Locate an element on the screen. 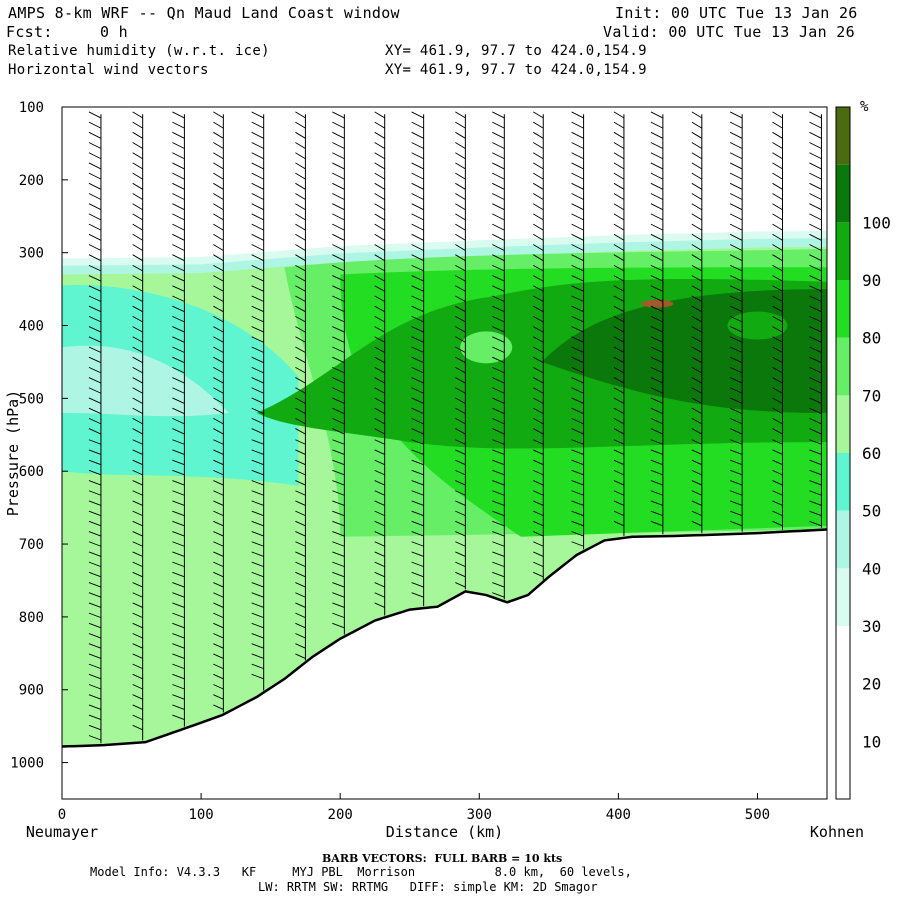  x-axis-label: Distance (km) is located at coordinates (444, 832).